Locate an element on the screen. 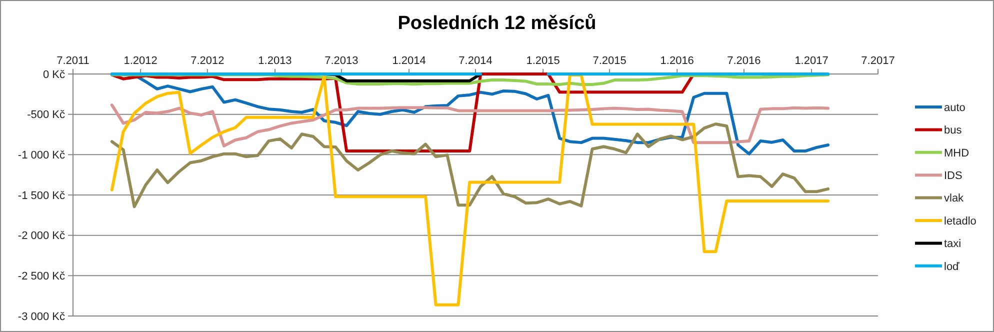 This screenshot has height=332, width=994. y-tick-label: -1 500 Kč is located at coordinates (42, 196).